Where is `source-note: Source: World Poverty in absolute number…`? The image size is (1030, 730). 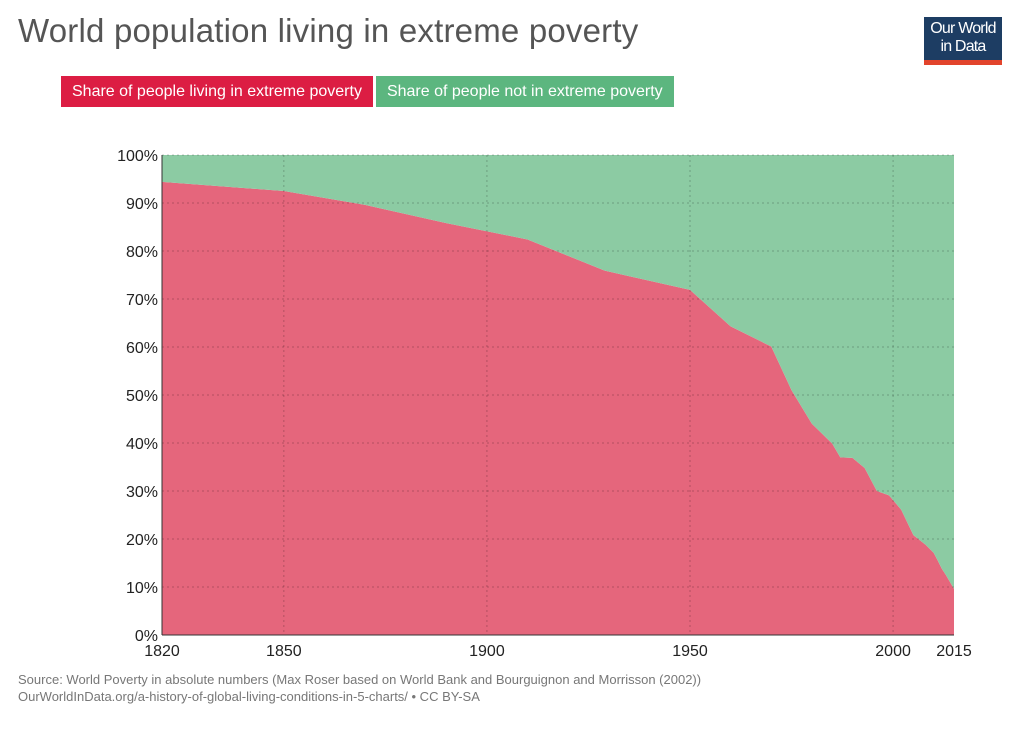 source-note: Source: World Poverty in absolute number… is located at coordinates (359, 688).